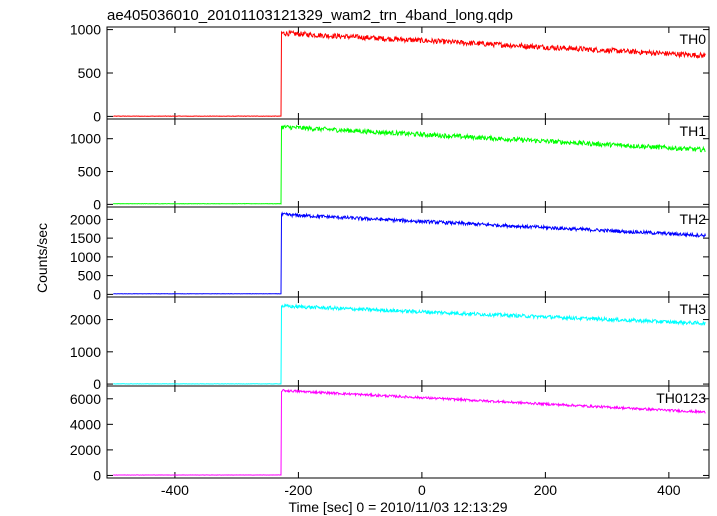 Image resolution: width=717 pixels, height=516 pixels. Describe the element at coordinates (669, 490) in the screenshot. I see `x-tick-label: 400` at that location.